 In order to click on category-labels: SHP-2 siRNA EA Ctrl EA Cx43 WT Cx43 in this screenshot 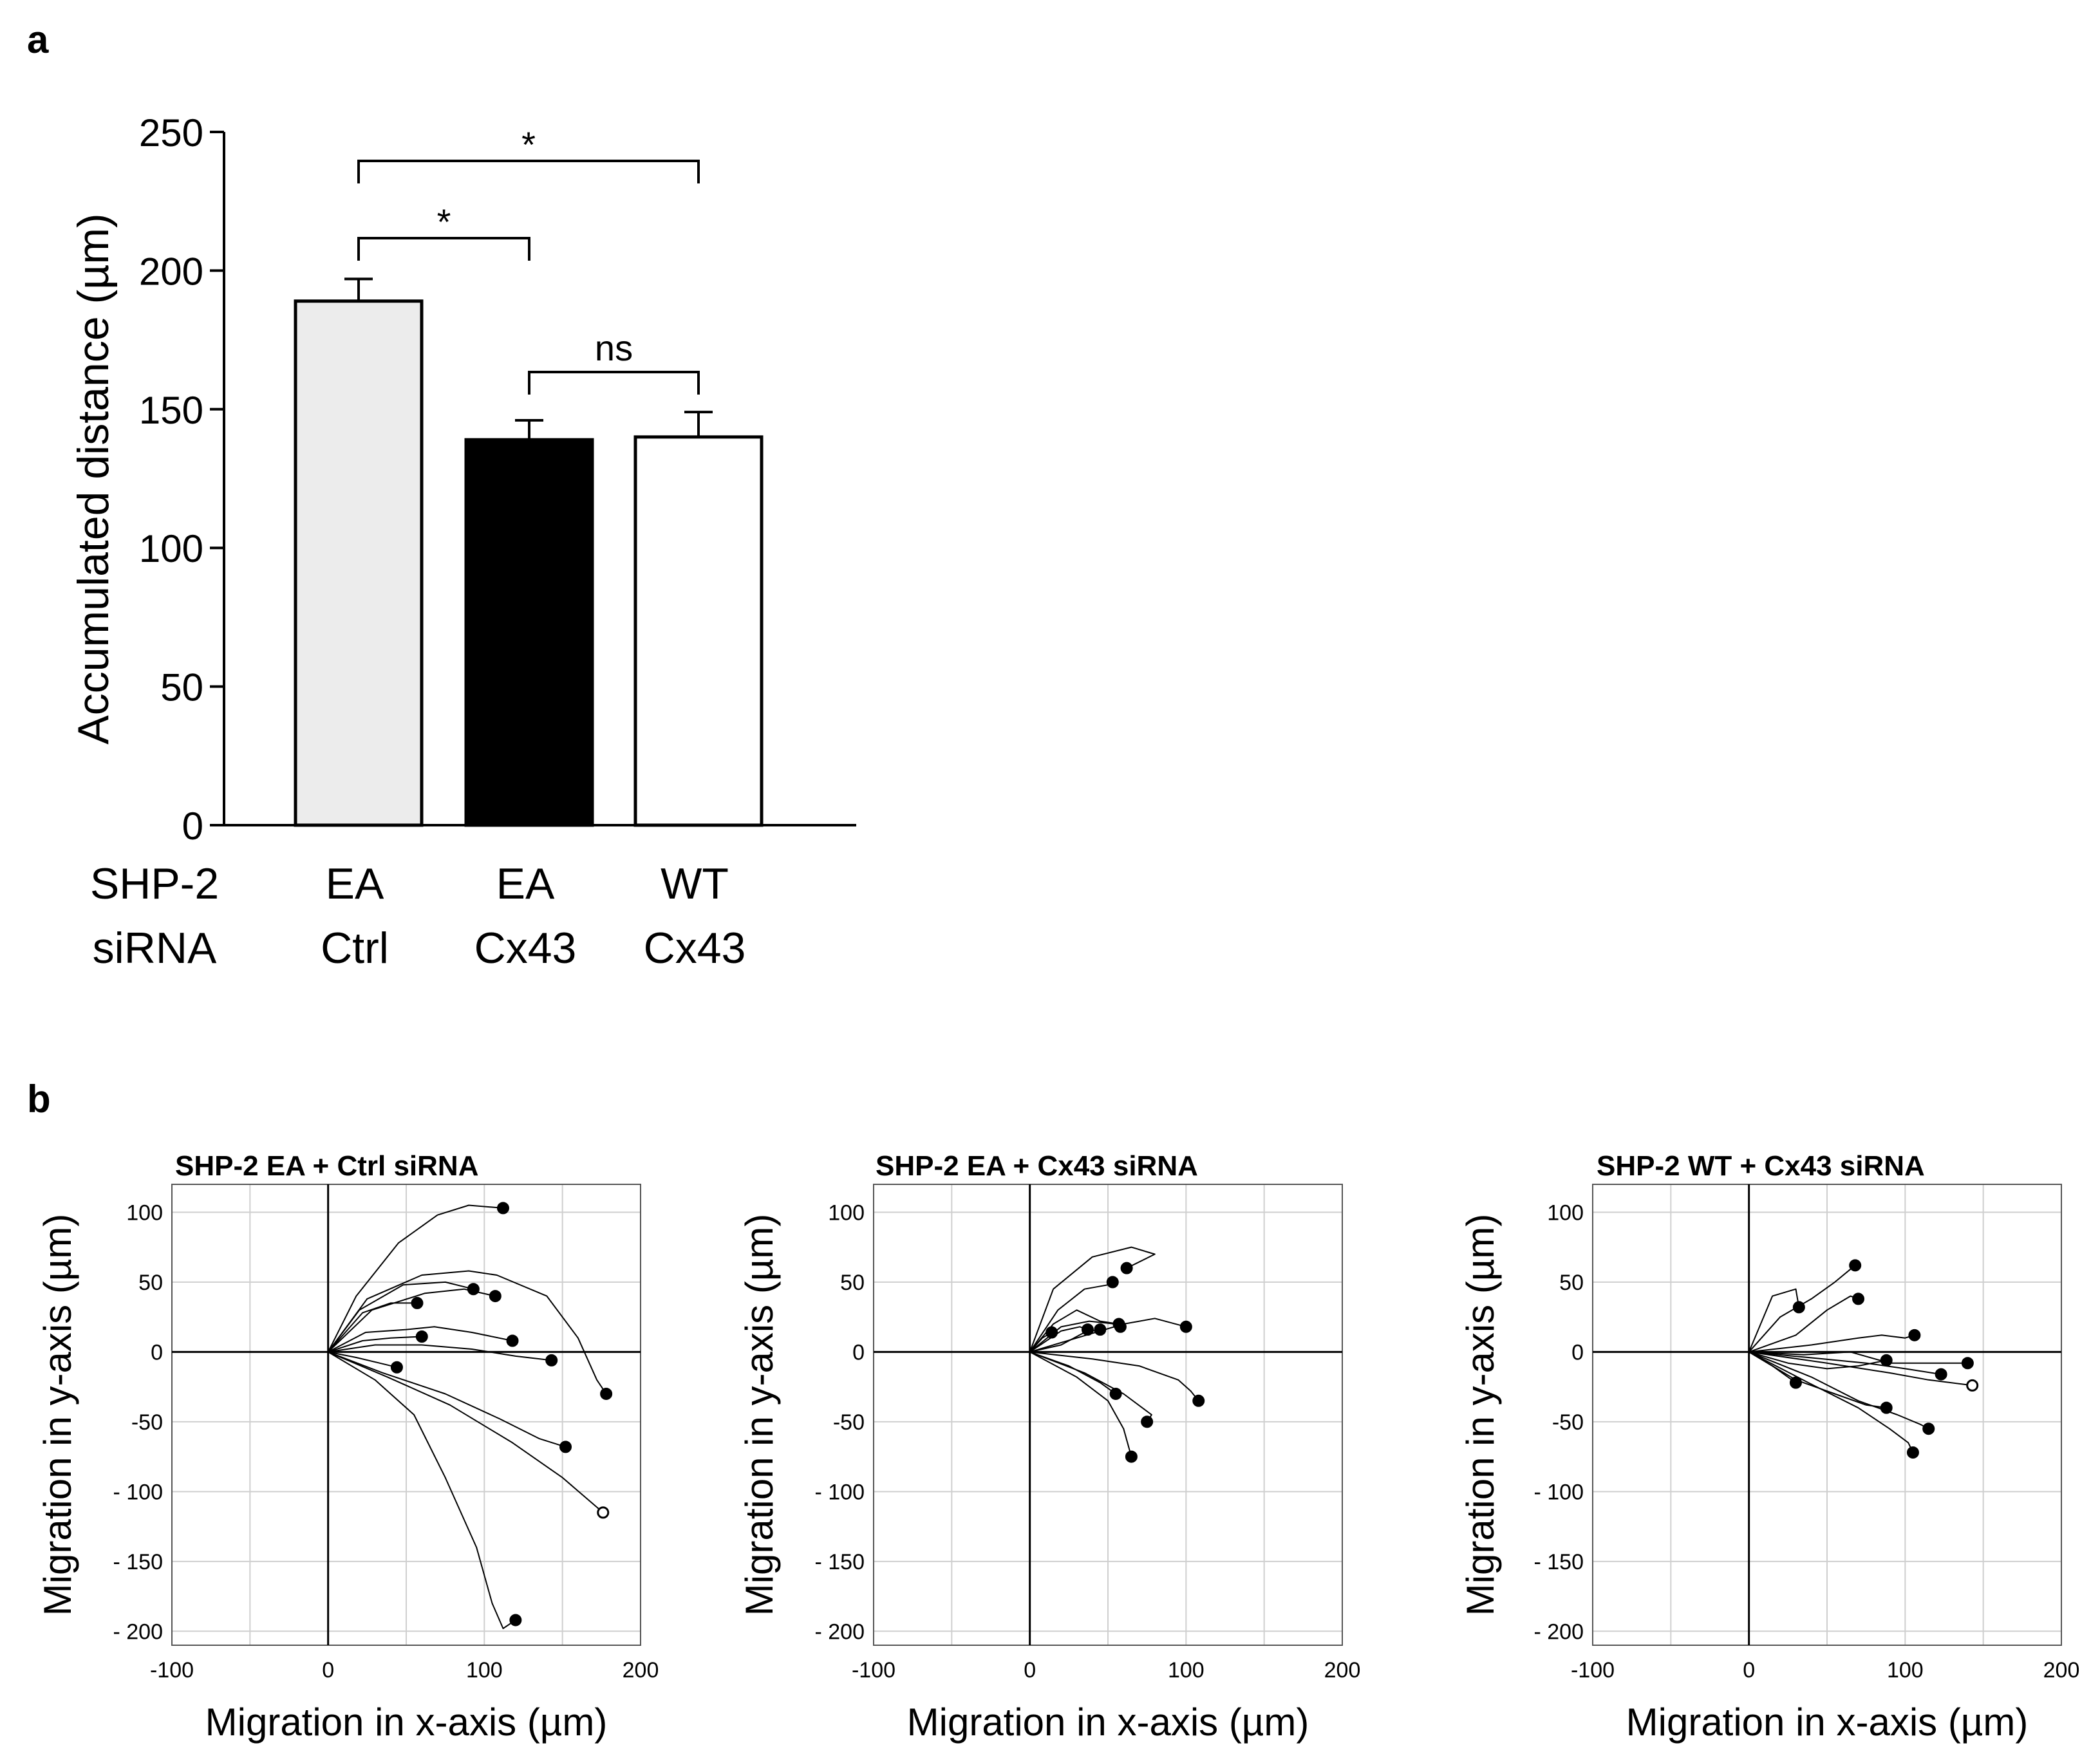, I will do `click(418, 916)`.